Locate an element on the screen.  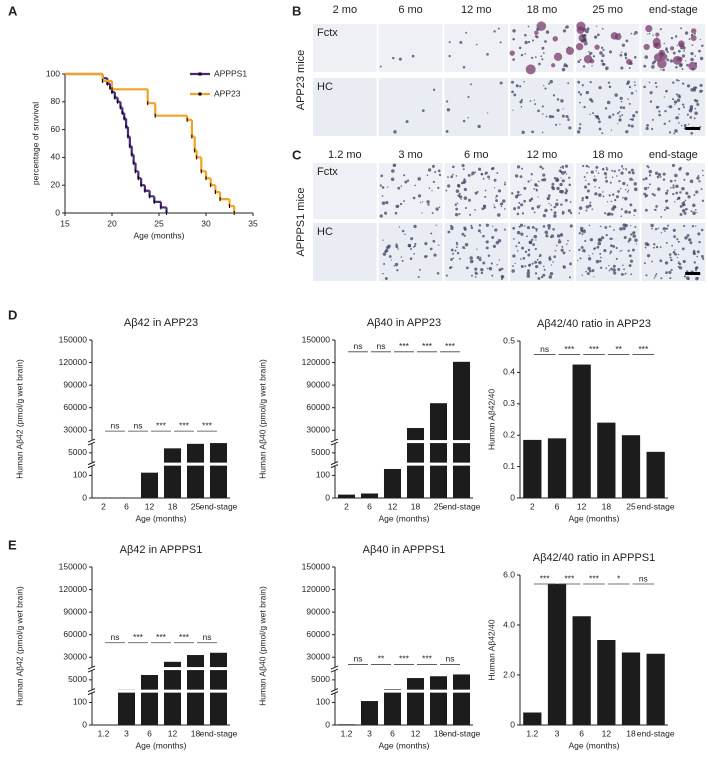
y-tick-label: 60000 is located at coordinates (318, 634).